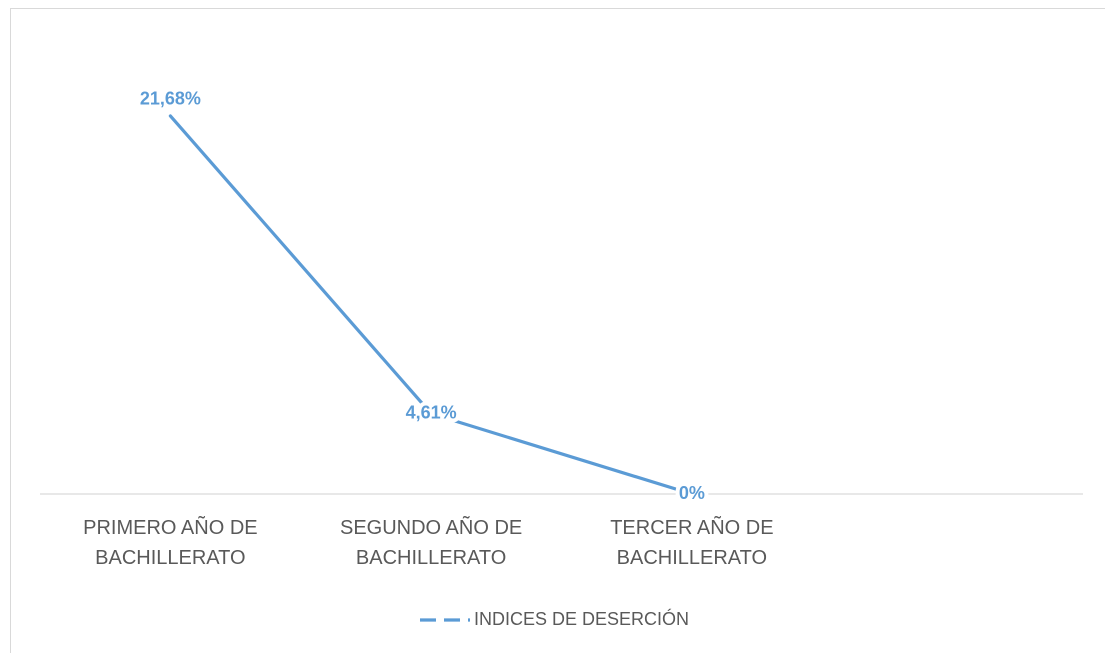 The width and height of the screenshot is (1105, 653). I want to click on x-tick-label: SEGUNDO AÑO DE BACHILLERATO, so click(431, 543).